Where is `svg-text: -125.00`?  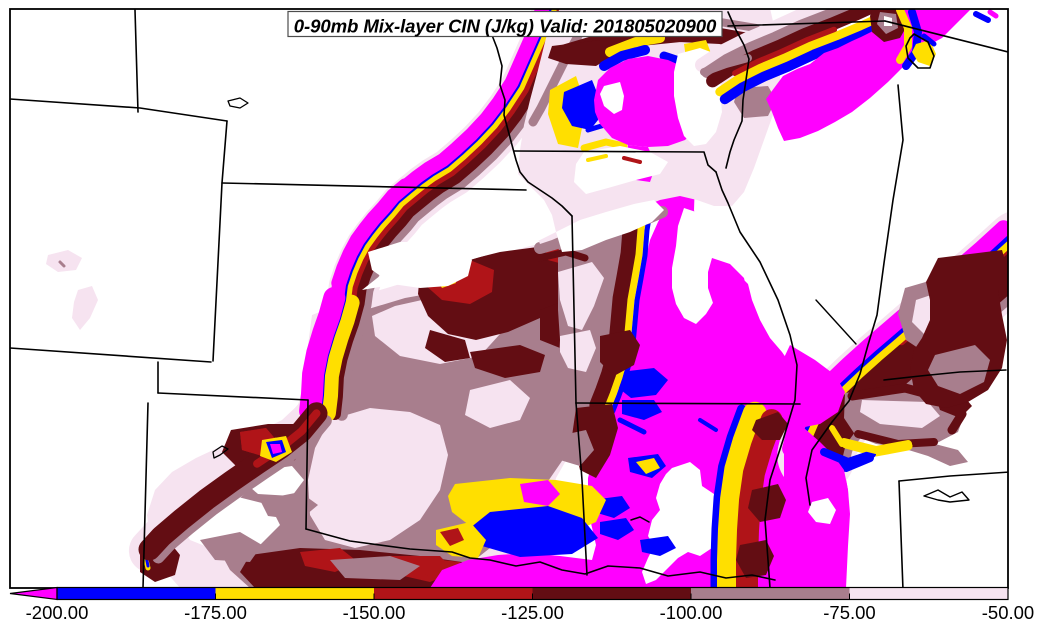
svg-text: -125.00 is located at coordinates (532, 612).